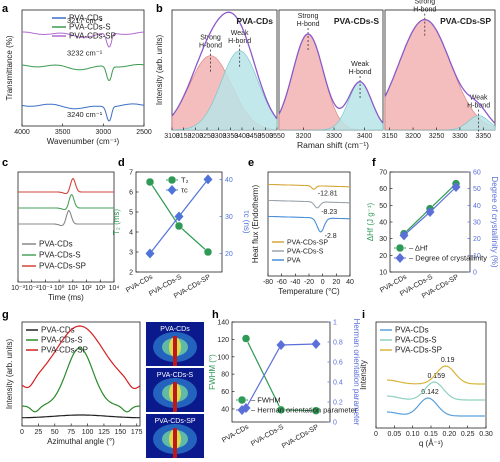 This screenshot has width=500, height=462. Describe the element at coordinates (475, 273) in the screenshot. I see `y-right-tick-f: 0` at that location.